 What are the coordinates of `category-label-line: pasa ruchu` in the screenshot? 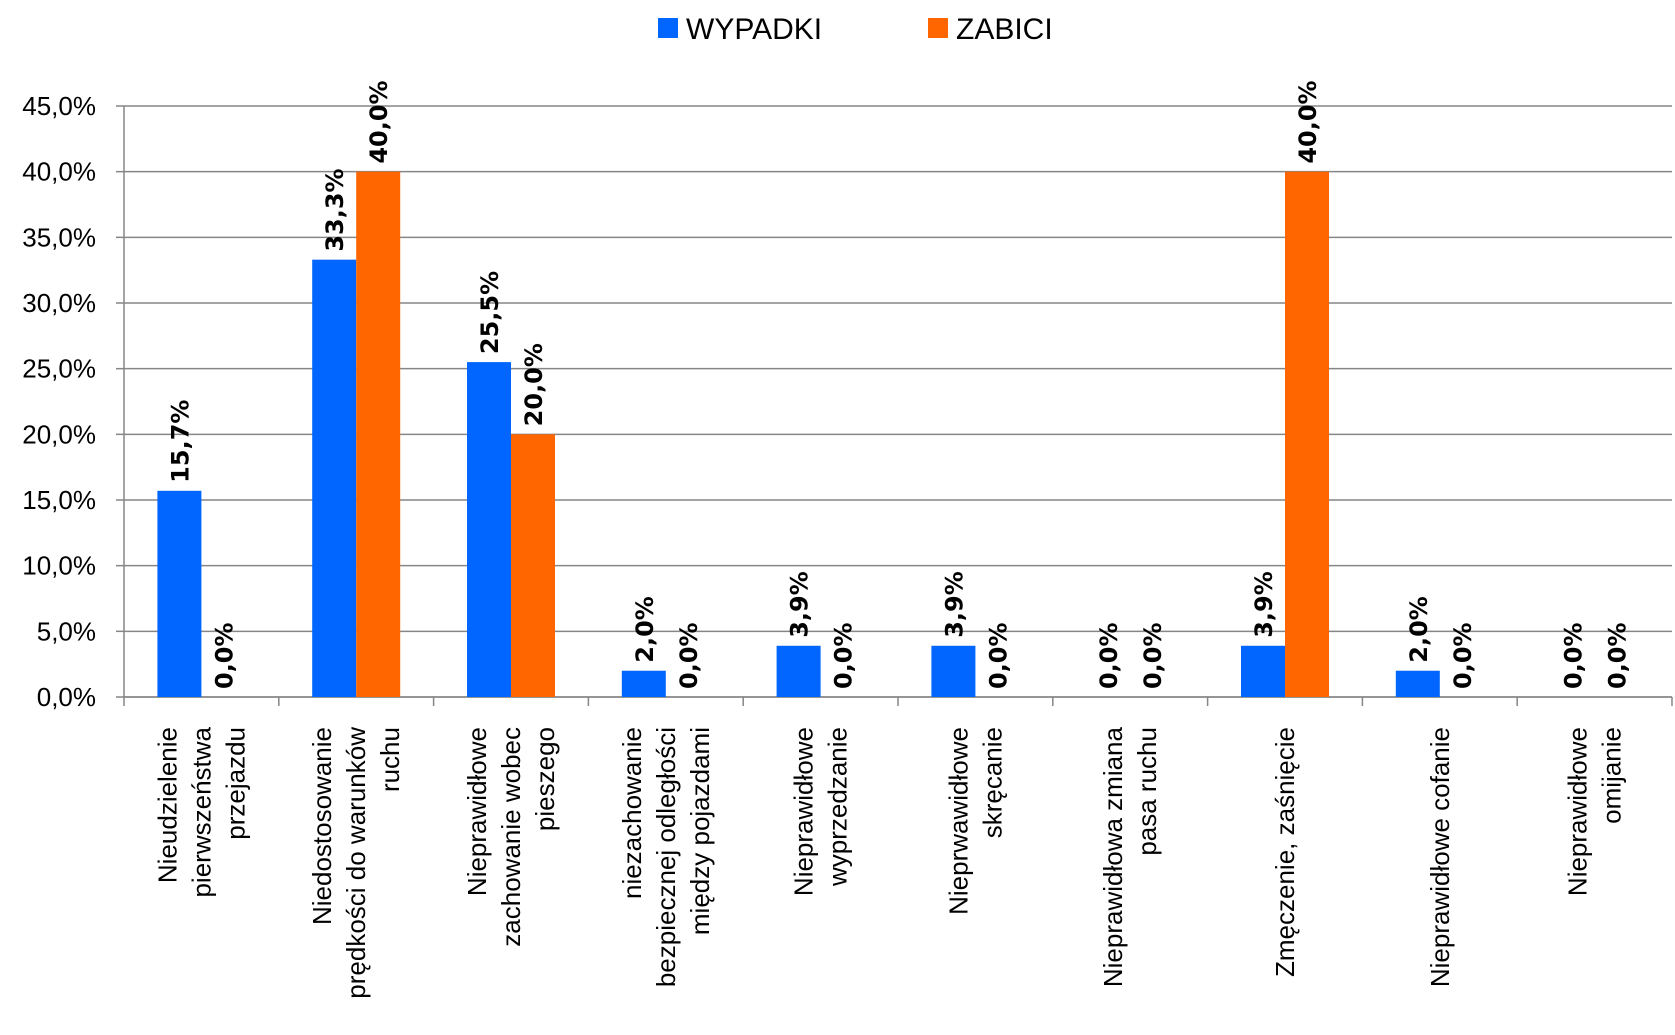 It's located at (1147, 791).